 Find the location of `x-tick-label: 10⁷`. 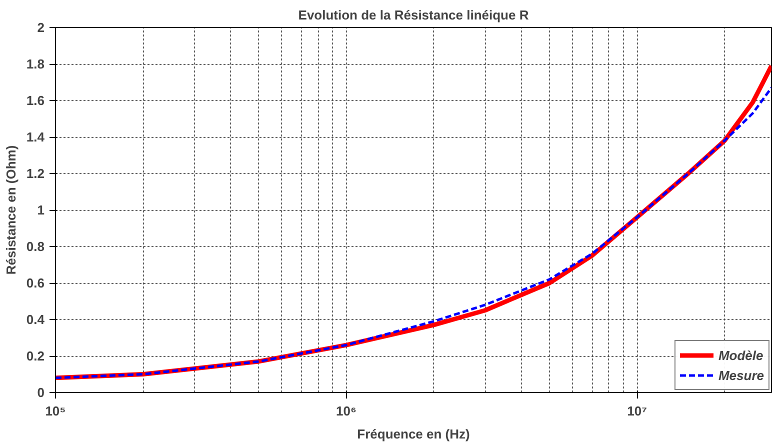

x-tick-label: 10⁷ is located at coordinates (637, 411).